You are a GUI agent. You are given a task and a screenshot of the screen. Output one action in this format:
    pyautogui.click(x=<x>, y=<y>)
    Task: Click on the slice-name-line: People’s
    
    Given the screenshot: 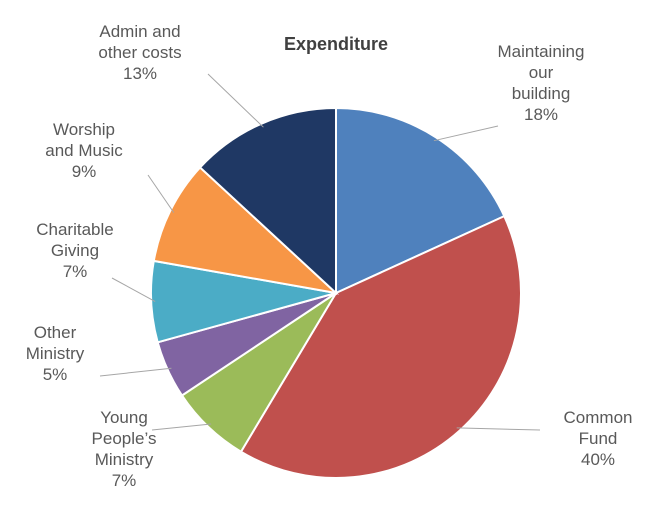 What is the action you would take?
    pyautogui.click(x=124, y=438)
    